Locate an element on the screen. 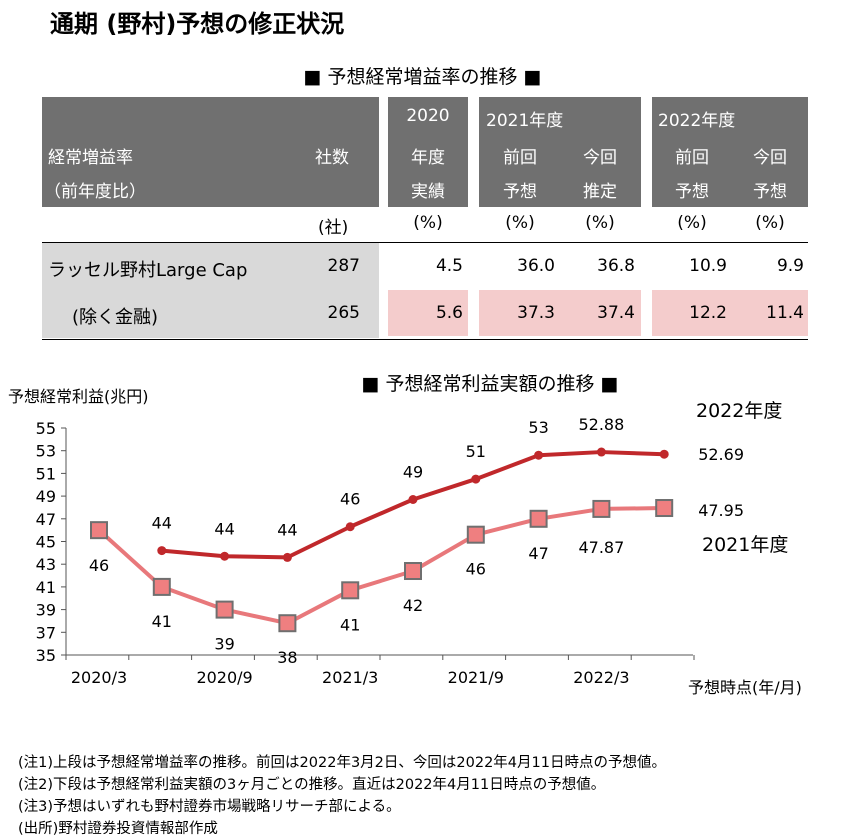 This screenshot has width=845, height=840. y-tick-label: 49 is located at coordinates (46, 496).